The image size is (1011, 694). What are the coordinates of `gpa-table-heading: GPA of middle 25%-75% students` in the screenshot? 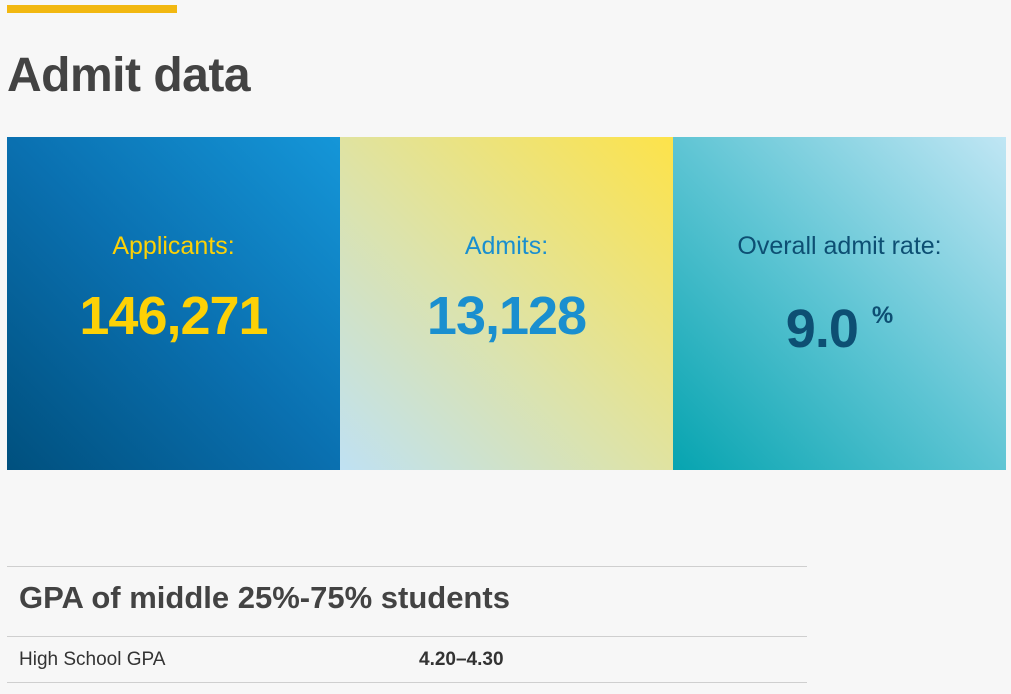 It's located at (407, 602).